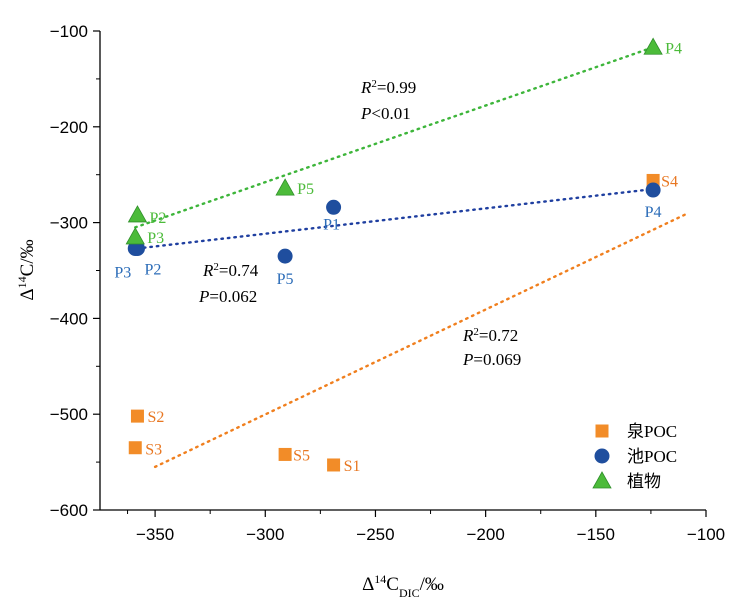 The width and height of the screenshot is (741, 609). Describe the element at coordinates (395, 218) in the screenshot. I see `fit-line` at that location.